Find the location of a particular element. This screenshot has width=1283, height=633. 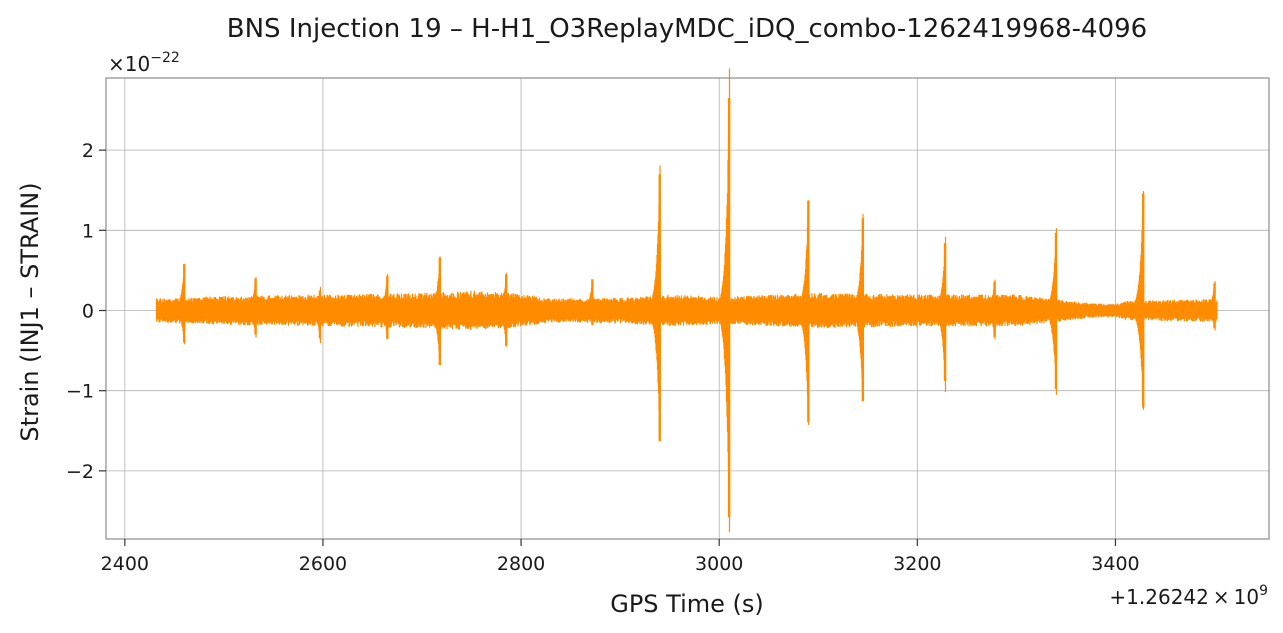

x-tick-label: 2800 is located at coordinates (521, 564).